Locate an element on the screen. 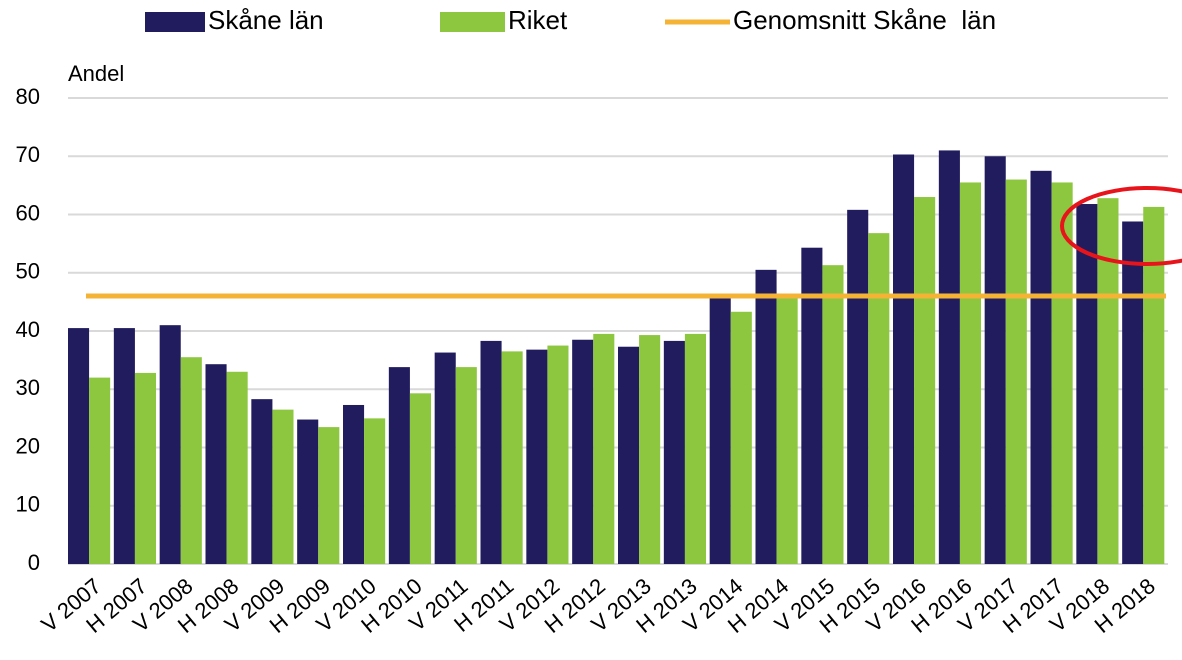 This screenshot has height=660, width=1182. y-tick-label: 60 is located at coordinates (28, 212).